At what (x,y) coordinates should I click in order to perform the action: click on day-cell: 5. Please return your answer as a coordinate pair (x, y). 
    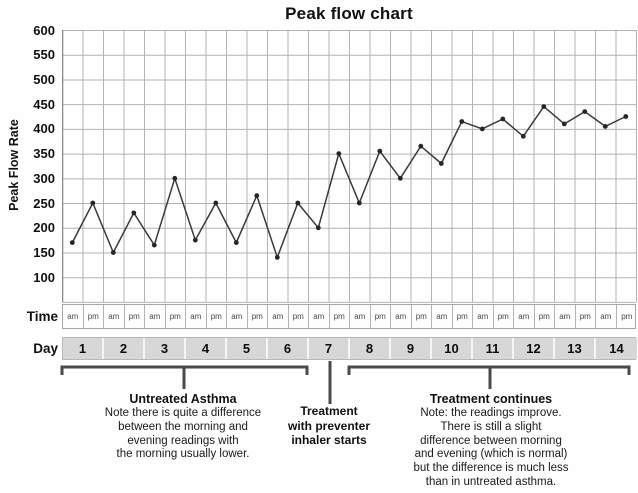
    Looking at the image, I should click on (247, 348).